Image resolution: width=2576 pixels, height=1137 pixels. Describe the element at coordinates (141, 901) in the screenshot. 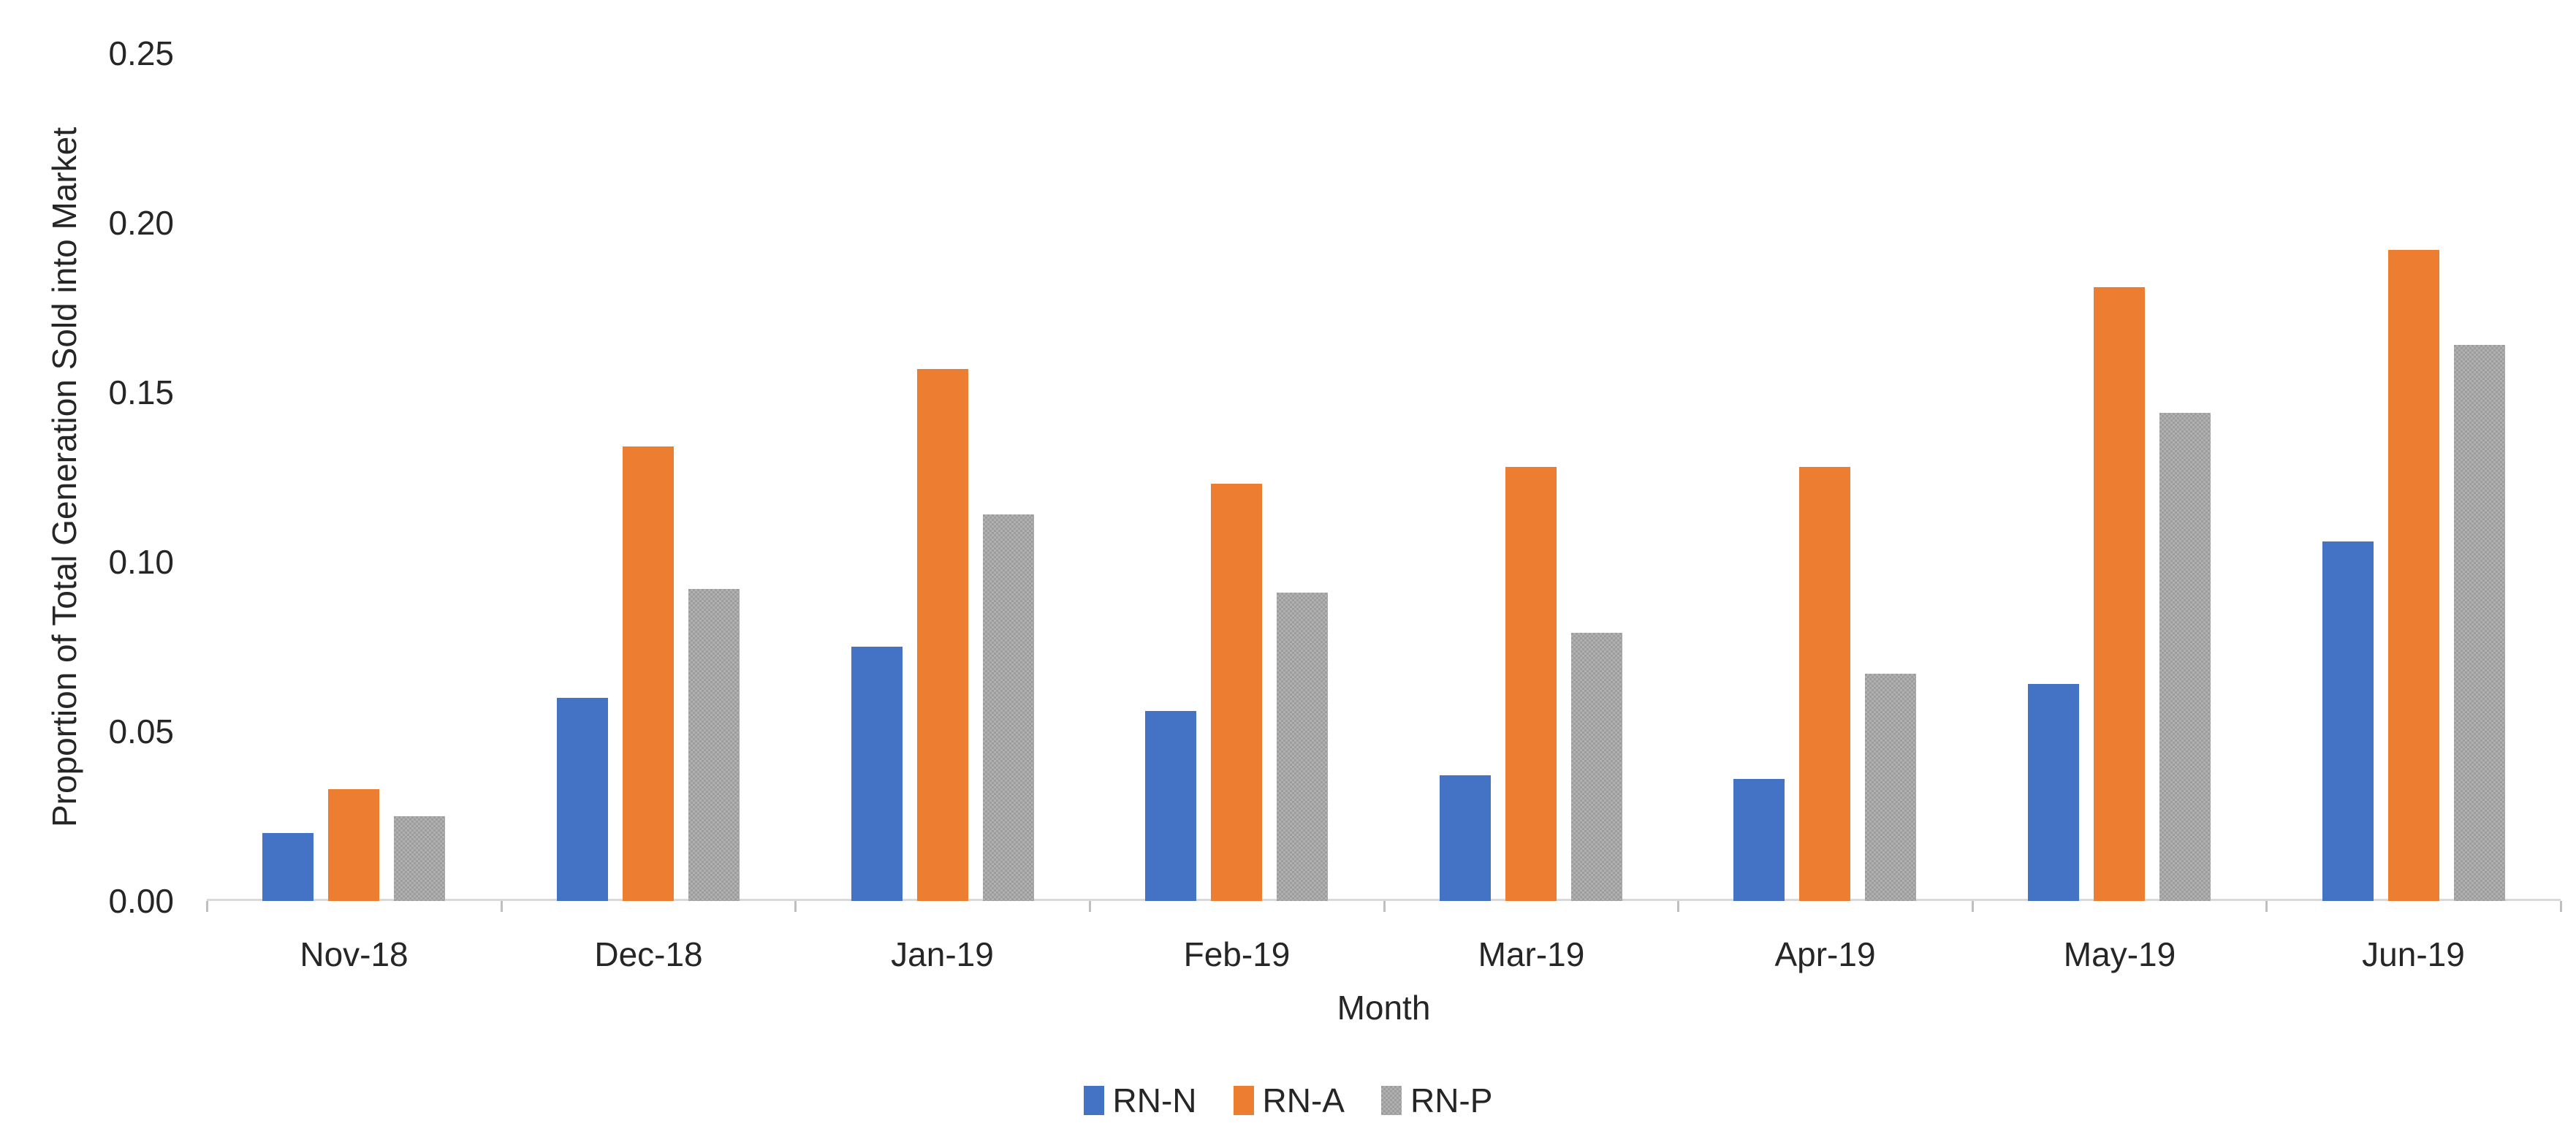

I see `y-tick-label: 0.00` at that location.